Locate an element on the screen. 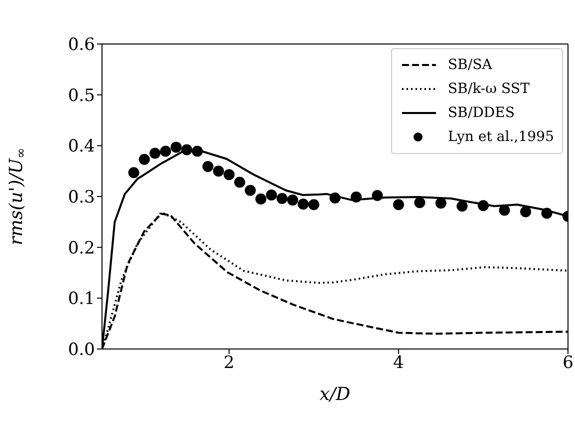  legend-label: SB/SA is located at coordinates (470, 65).